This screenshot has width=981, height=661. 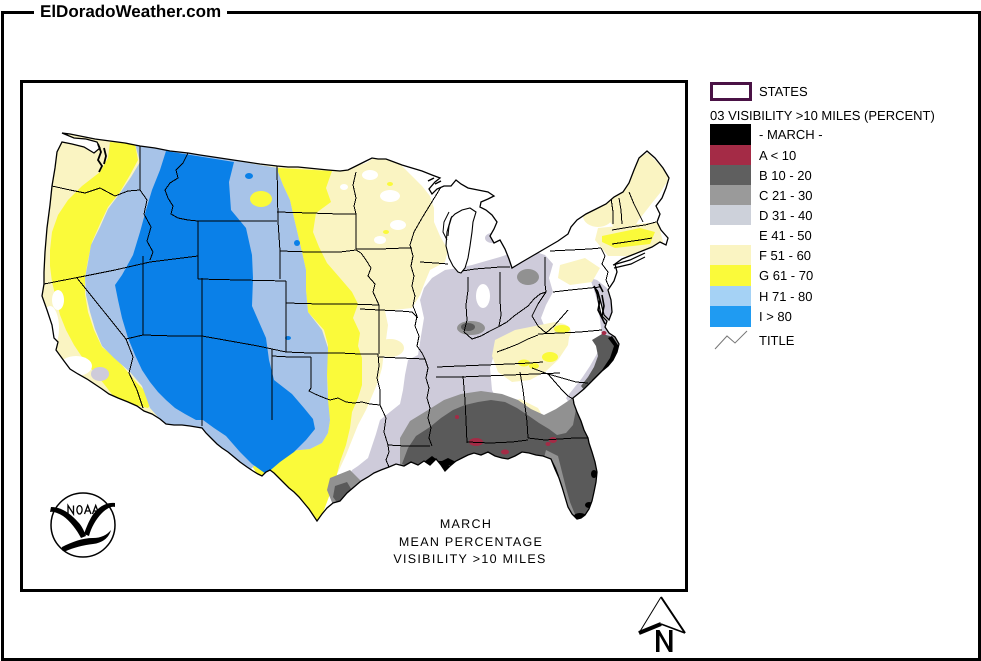 I want to click on svg-text: MARCH, so click(x=466, y=524).